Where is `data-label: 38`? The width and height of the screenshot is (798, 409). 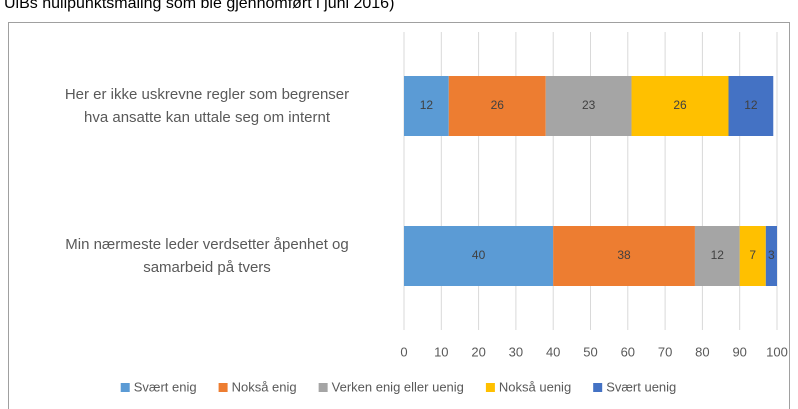
data-label: 38 is located at coordinates (624, 255).